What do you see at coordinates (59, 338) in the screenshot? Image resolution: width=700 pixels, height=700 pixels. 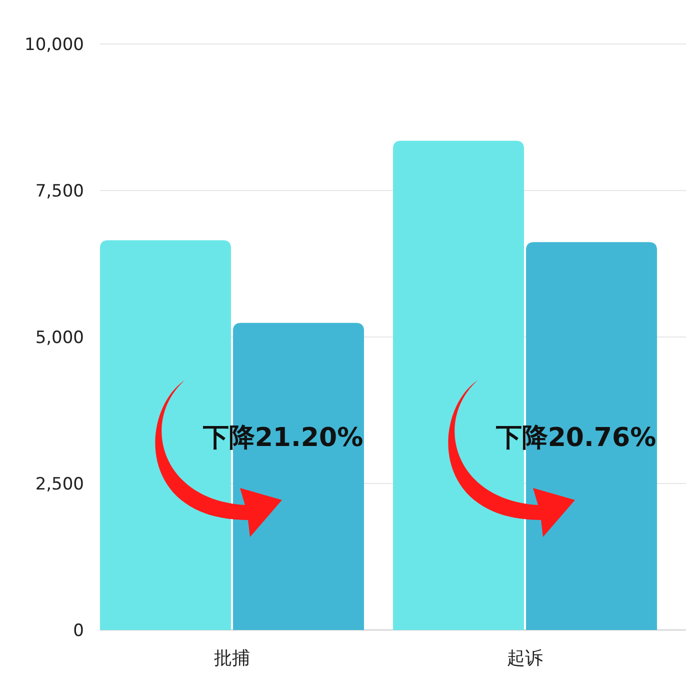 I see `y-tick-label: 5,000` at bounding box center [59, 338].